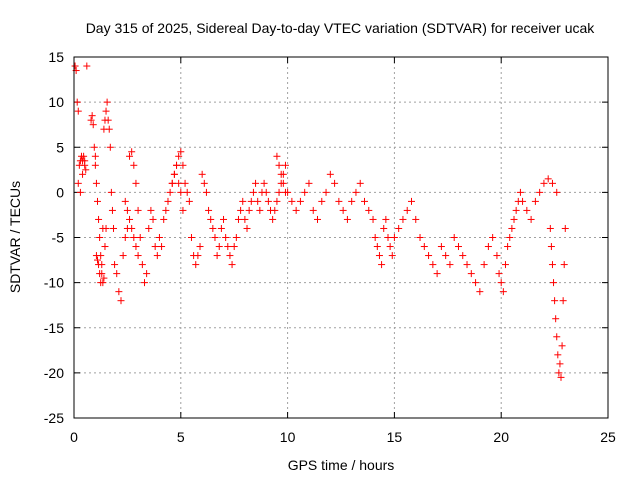 The height and width of the screenshot is (480, 640). Describe the element at coordinates (501, 437) in the screenshot. I see `x-tick-label: 20` at that location.